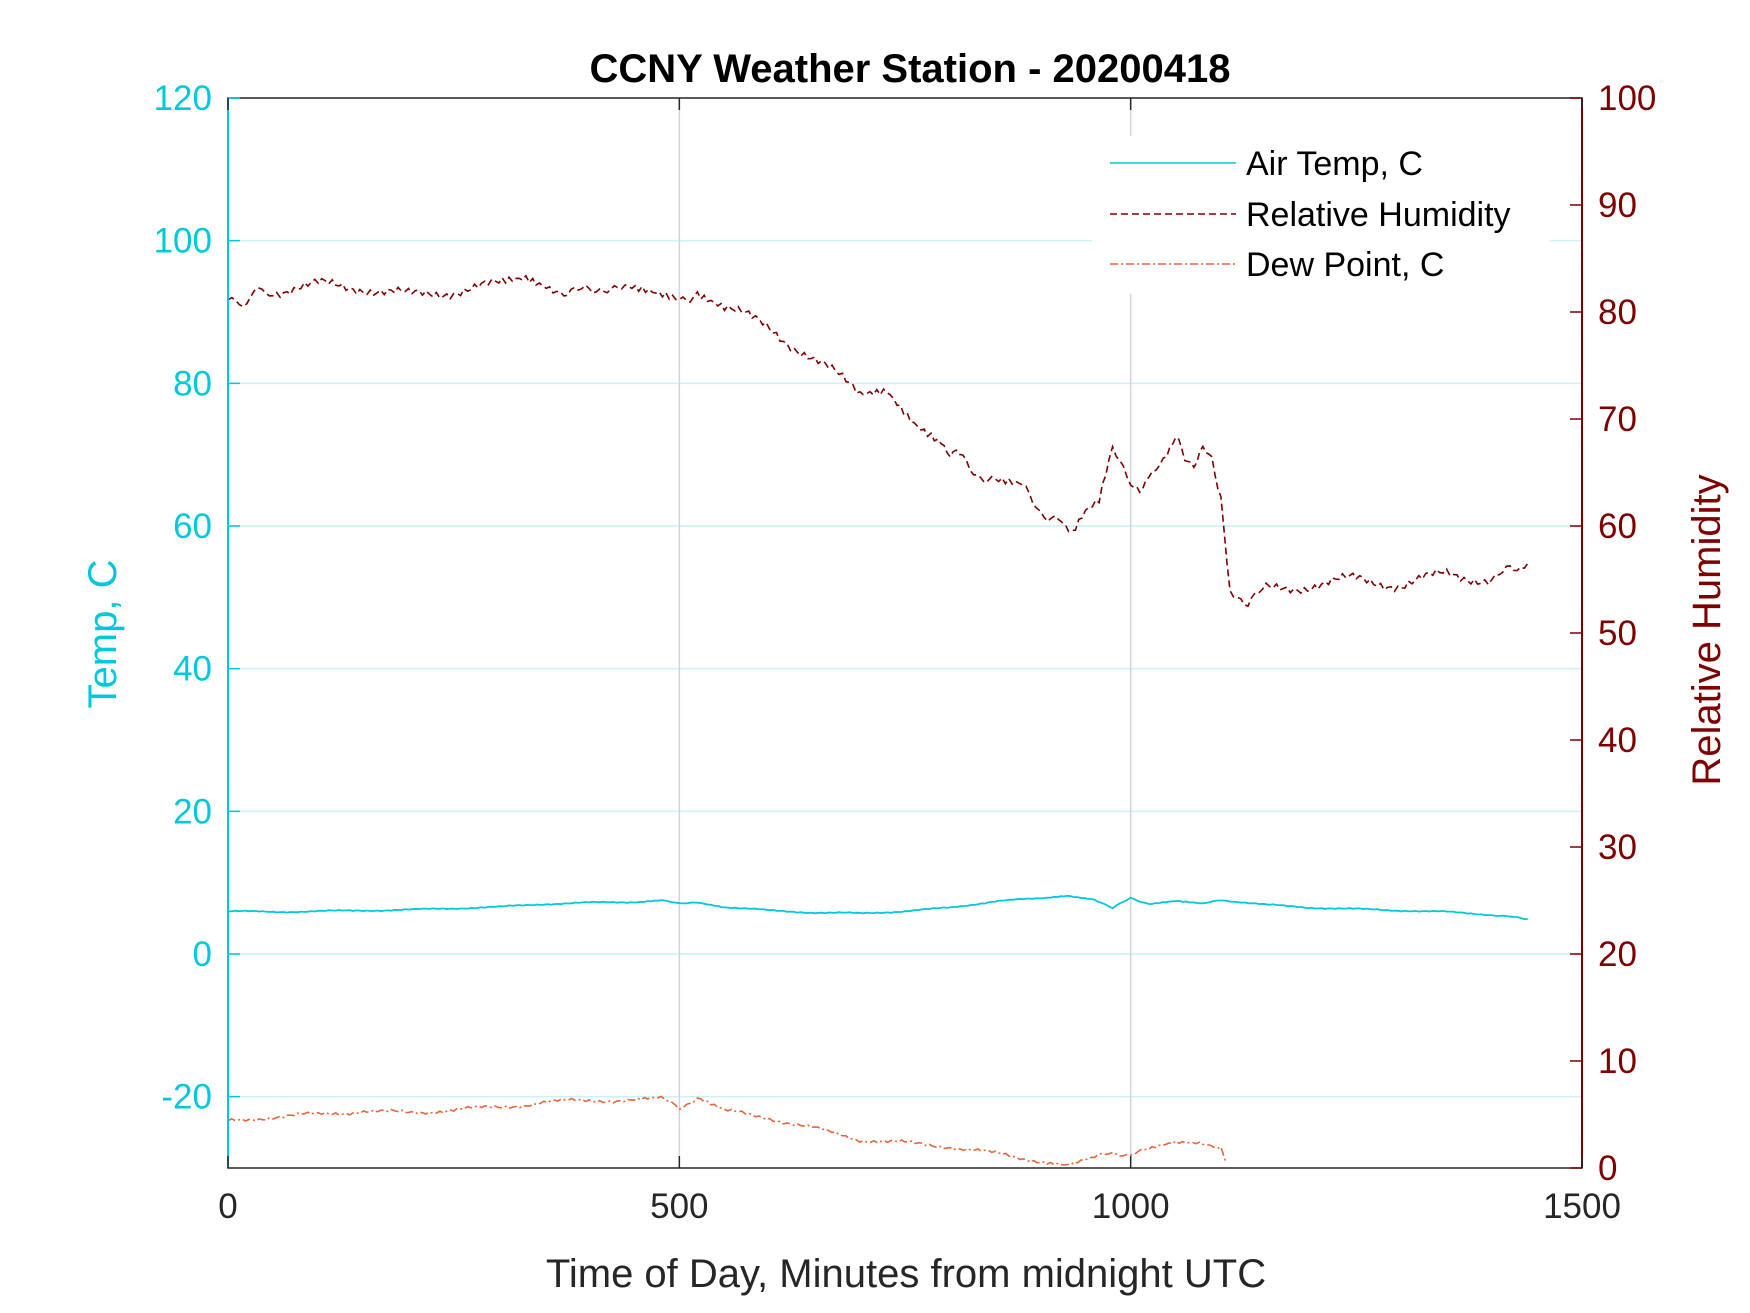 This screenshot has width=1750, height=1313. Describe the element at coordinates (227, 1206) in the screenshot. I see `x-tick-label: 0` at that location.